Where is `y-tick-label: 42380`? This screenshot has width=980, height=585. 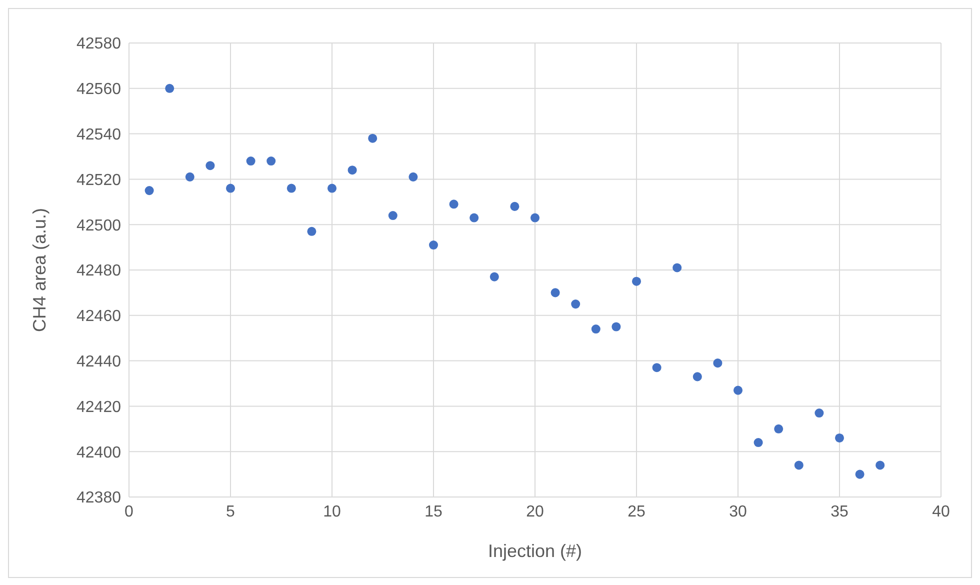 y-tick-label: 42380 is located at coordinates (99, 498).